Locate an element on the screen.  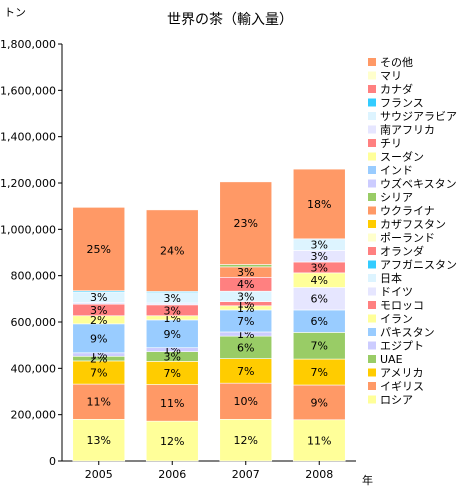
y-axis-label: トン is located at coordinates (15, 12).